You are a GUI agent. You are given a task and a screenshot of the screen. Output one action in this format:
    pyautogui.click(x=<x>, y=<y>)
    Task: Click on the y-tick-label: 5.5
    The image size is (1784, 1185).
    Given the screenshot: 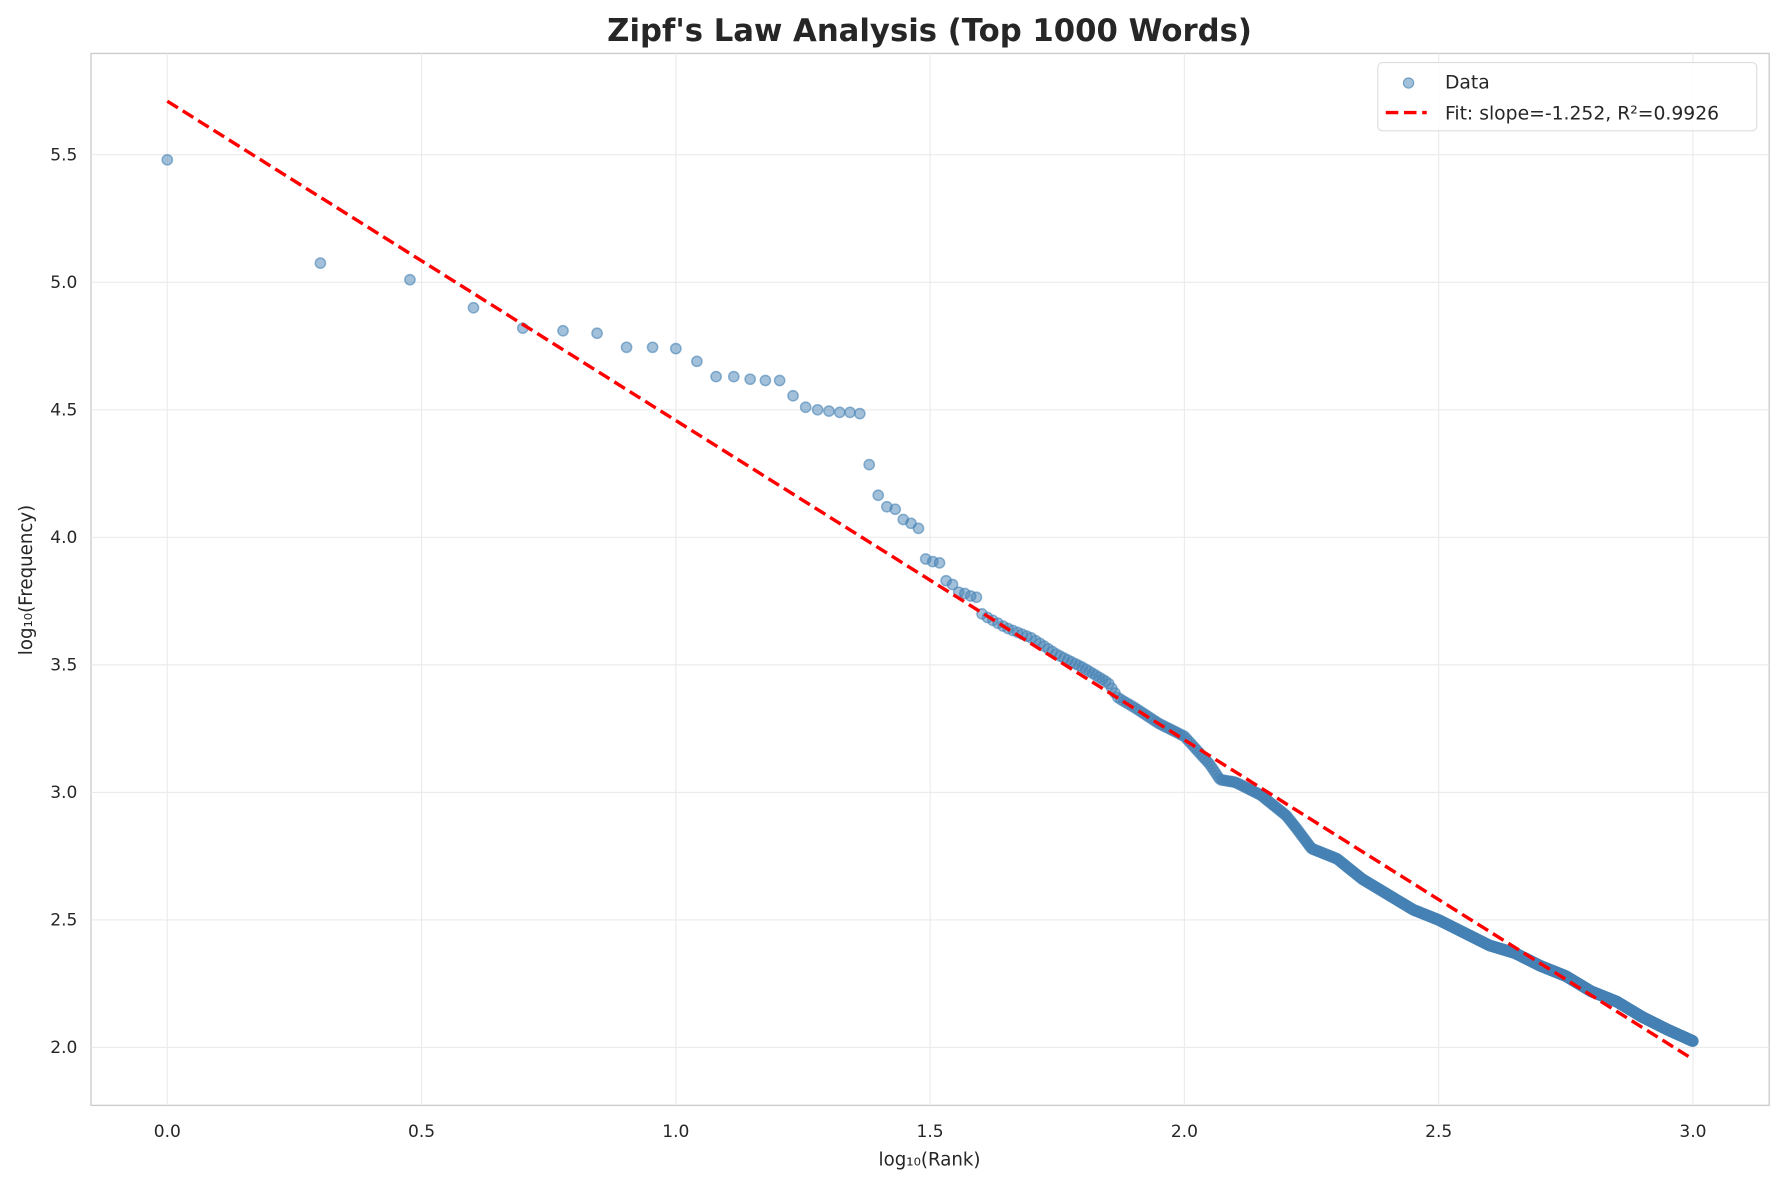 What is the action you would take?
    pyautogui.click(x=63, y=155)
    